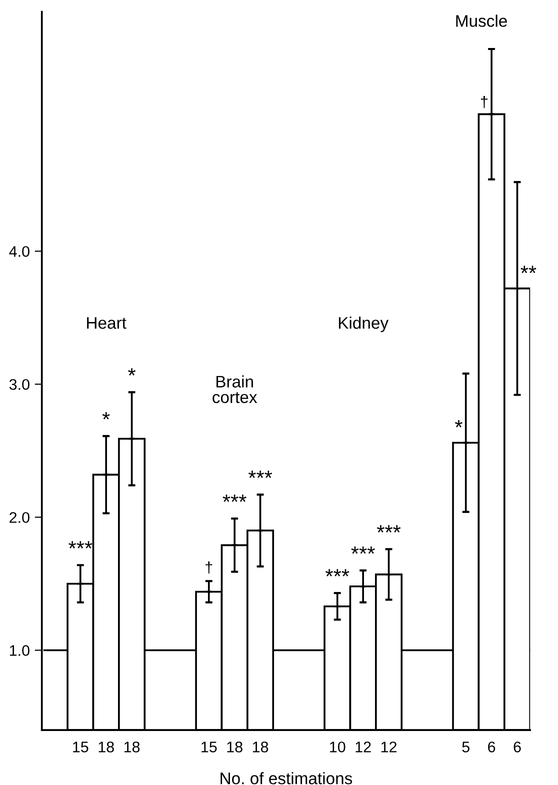 This screenshot has height=785, width=558. Describe the element at coordinates (286, 778) in the screenshot. I see `x-axis-title: No. of estimations` at that location.